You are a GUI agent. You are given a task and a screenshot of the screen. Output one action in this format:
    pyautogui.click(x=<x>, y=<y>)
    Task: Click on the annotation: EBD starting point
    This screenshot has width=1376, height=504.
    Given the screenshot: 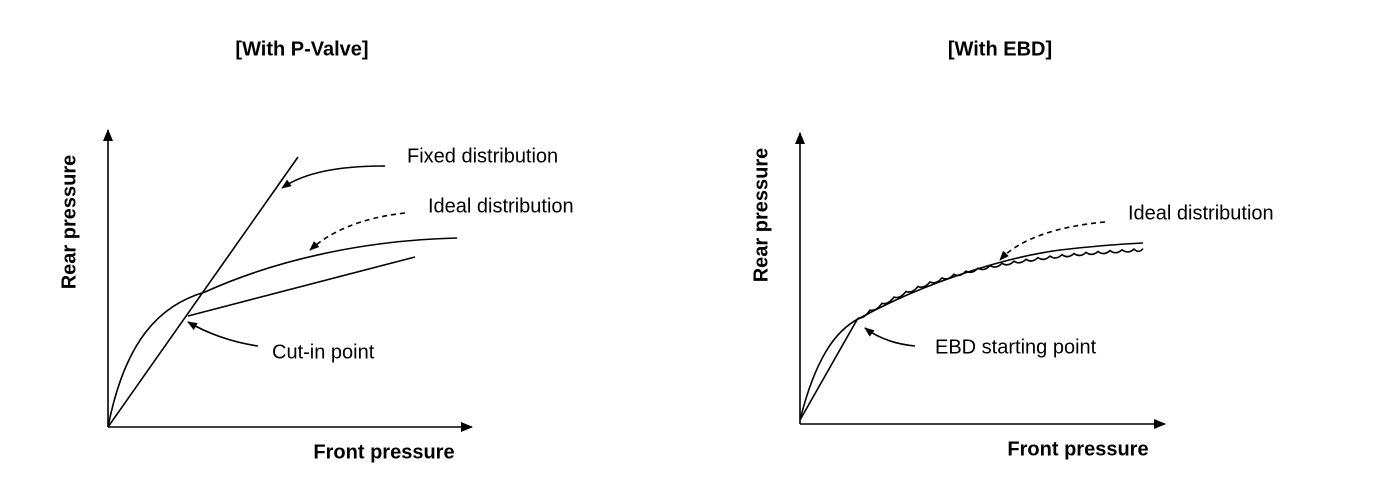 What is the action you would take?
    pyautogui.click(x=1016, y=347)
    